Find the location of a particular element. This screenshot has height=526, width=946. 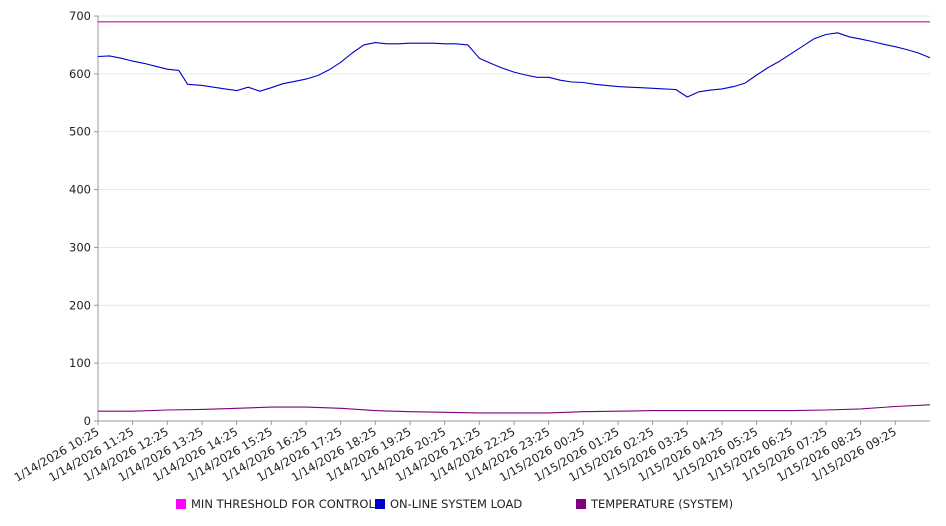

y-tick-label: 0 is located at coordinates (87, 421).